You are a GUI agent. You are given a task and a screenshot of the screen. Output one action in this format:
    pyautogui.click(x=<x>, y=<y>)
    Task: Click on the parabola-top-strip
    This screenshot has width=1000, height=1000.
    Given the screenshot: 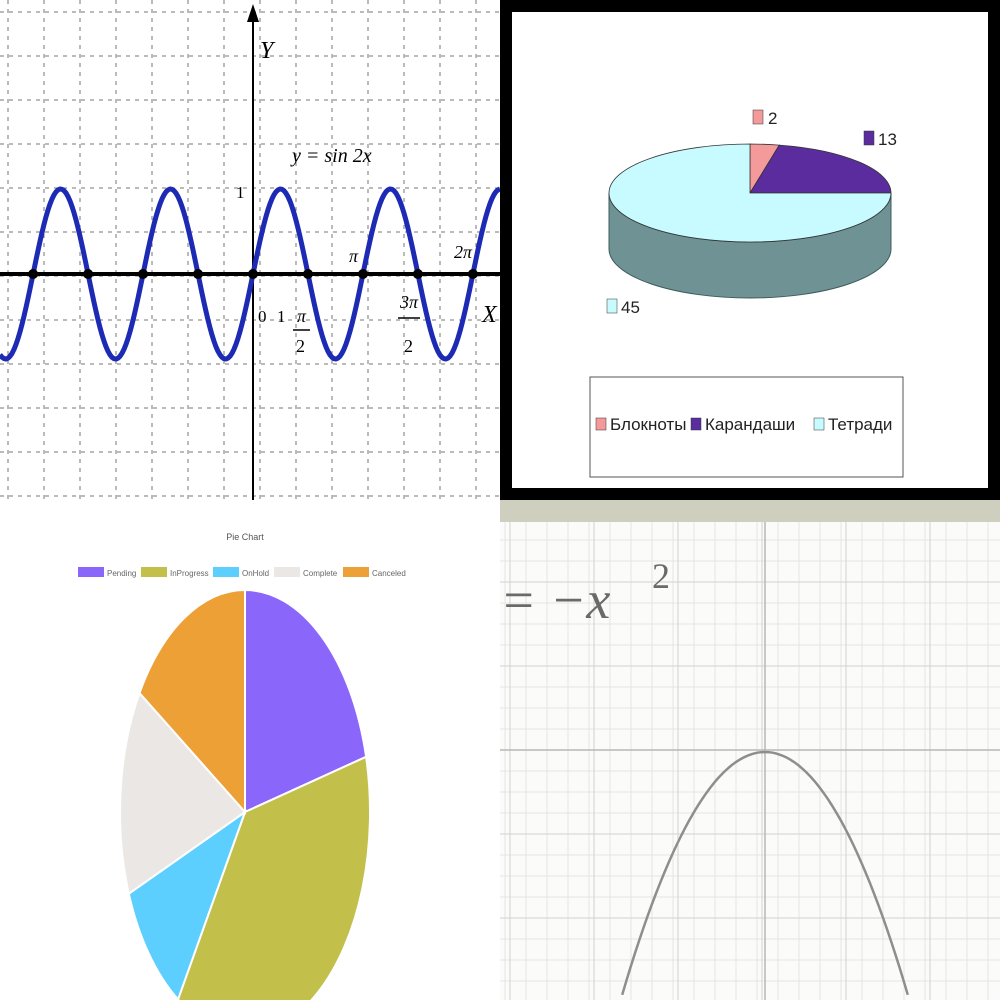 What is the action you would take?
    pyautogui.click(x=750, y=511)
    